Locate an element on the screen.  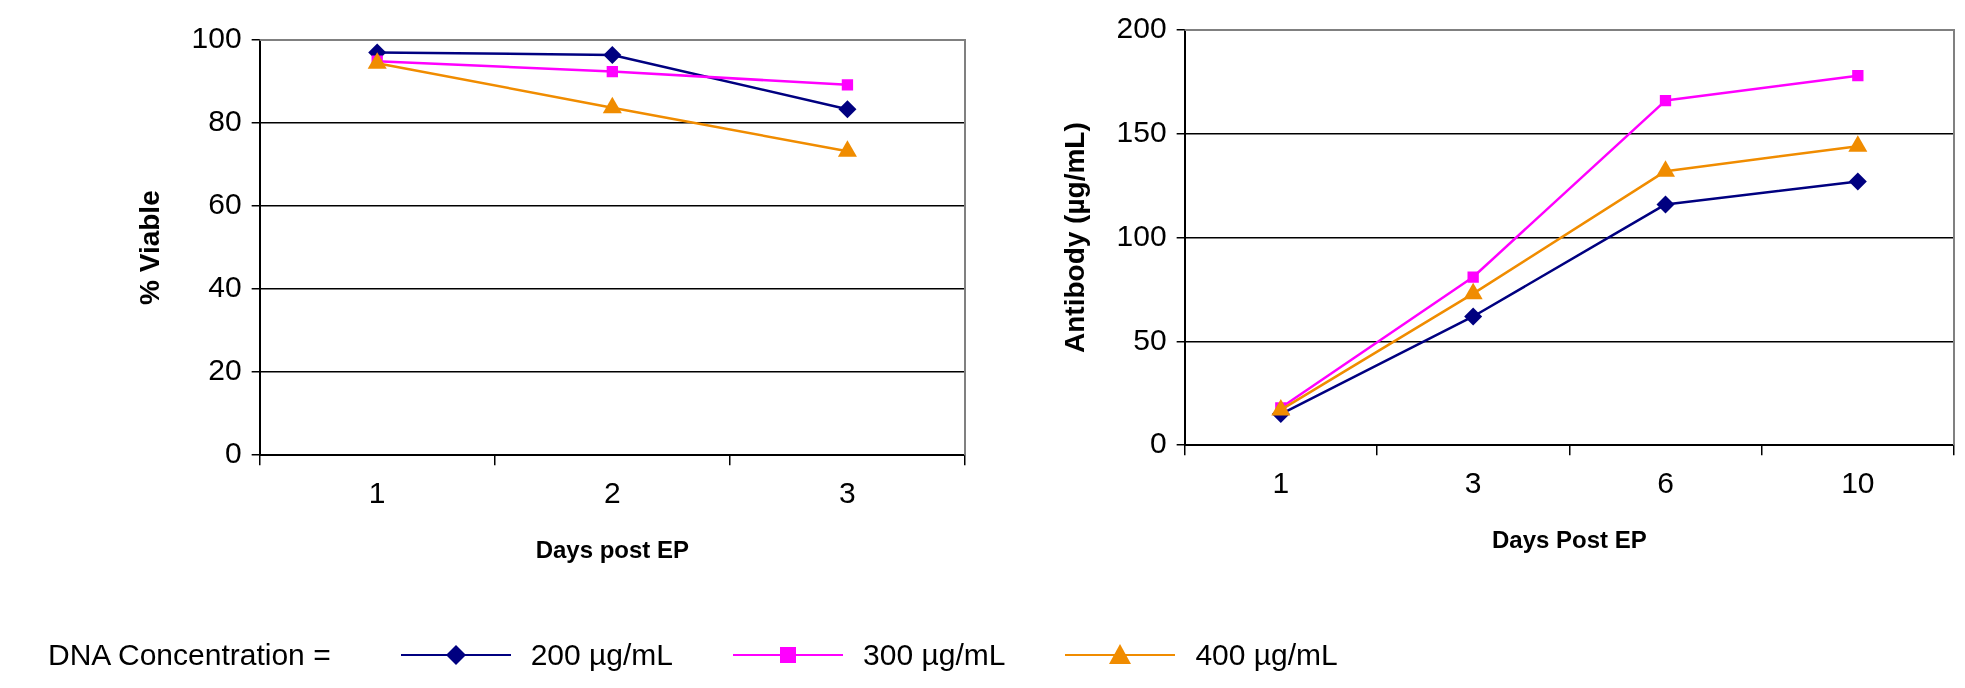
x-tick-label: 10 is located at coordinates (1858, 483).